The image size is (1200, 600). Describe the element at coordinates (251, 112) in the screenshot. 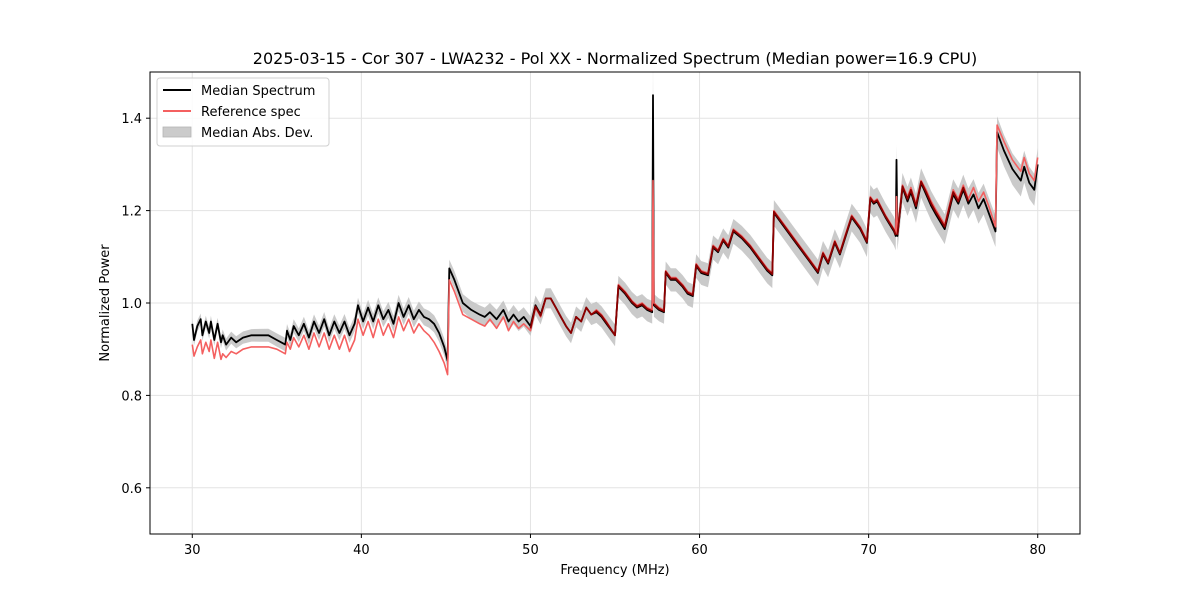

I see `legend-label-reference: Reference spec` at that location.